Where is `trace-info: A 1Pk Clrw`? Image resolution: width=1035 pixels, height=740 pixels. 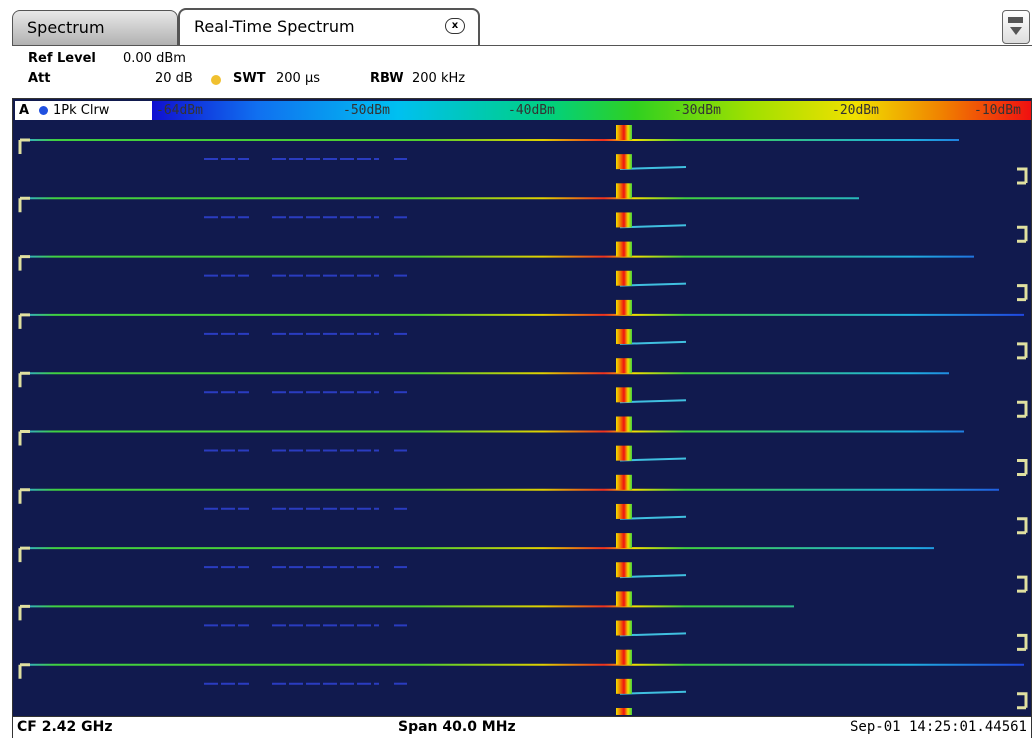 trace-info: A 1Pk Clrw is located at coordinates (83, 110).